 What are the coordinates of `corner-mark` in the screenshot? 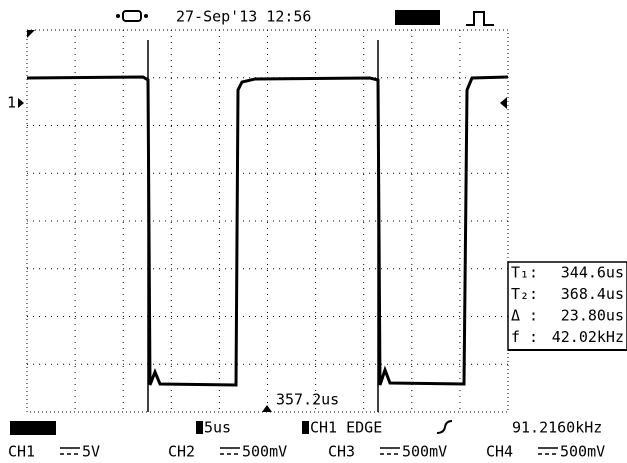 It's located at (31, 34).